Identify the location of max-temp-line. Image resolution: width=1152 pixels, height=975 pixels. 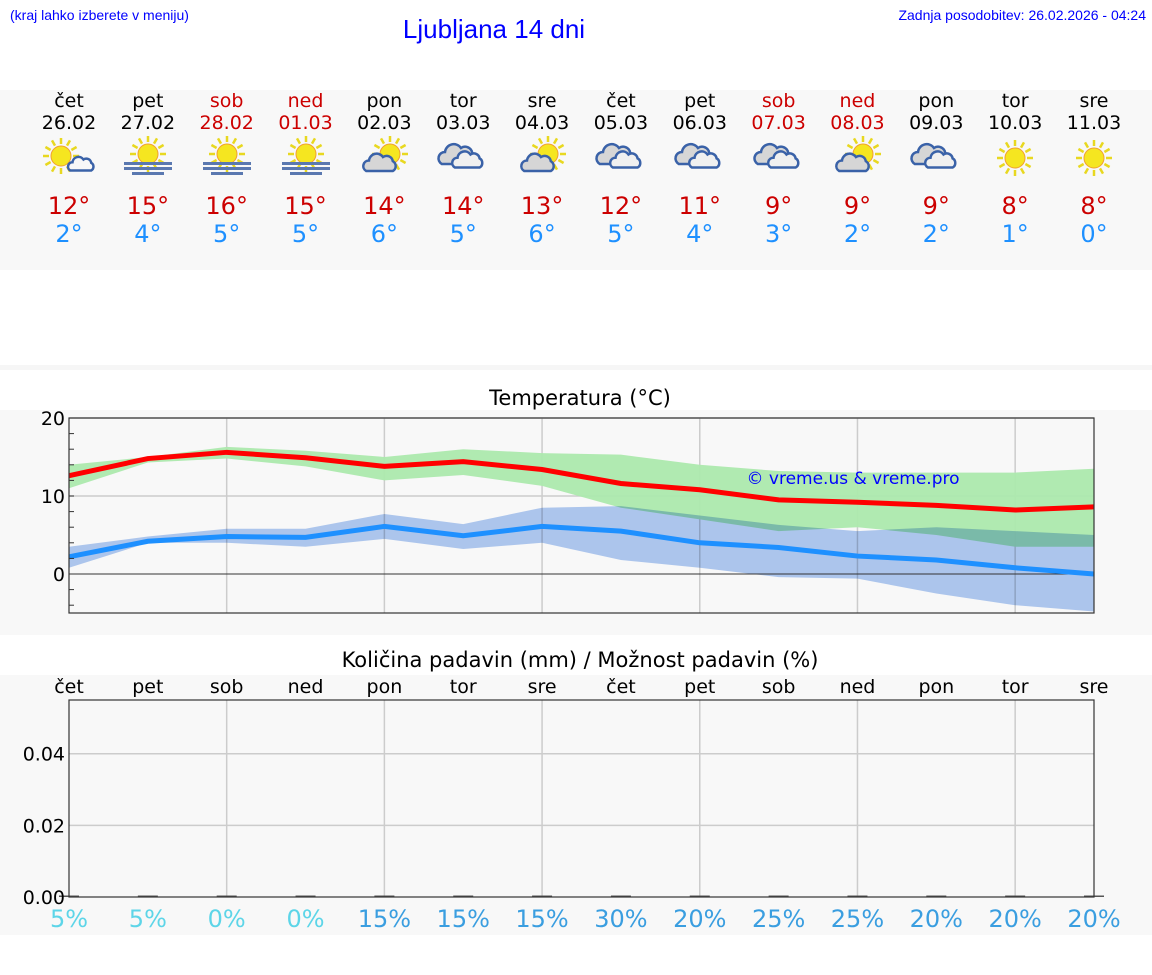
(581, 481).